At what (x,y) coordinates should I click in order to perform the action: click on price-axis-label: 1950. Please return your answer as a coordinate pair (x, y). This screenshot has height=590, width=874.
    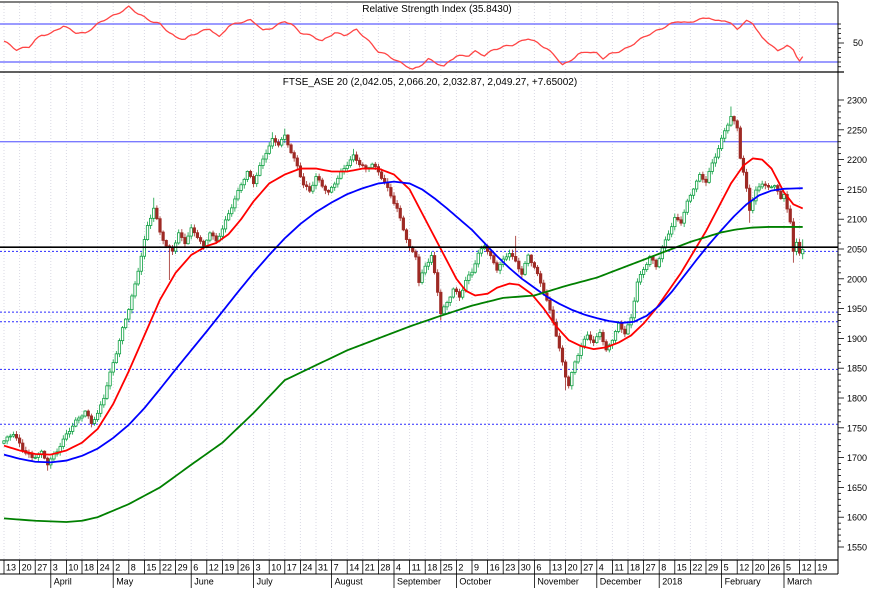
    Looking at the image, I should click on (857, 309).